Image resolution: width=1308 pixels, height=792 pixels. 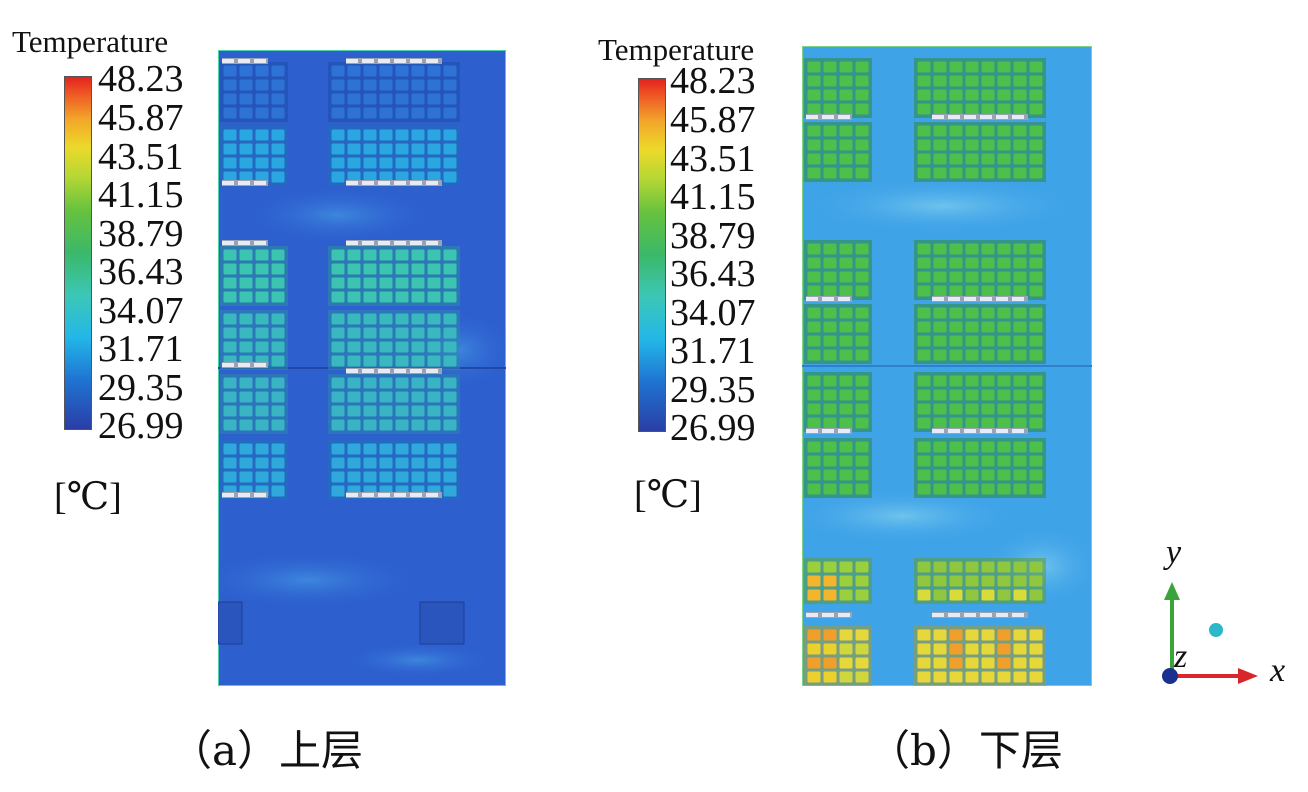 What do you see at coordinates (713, 390) in the screenshot?
I see `tick-label: 29.35` at bounding box center [713, 390].